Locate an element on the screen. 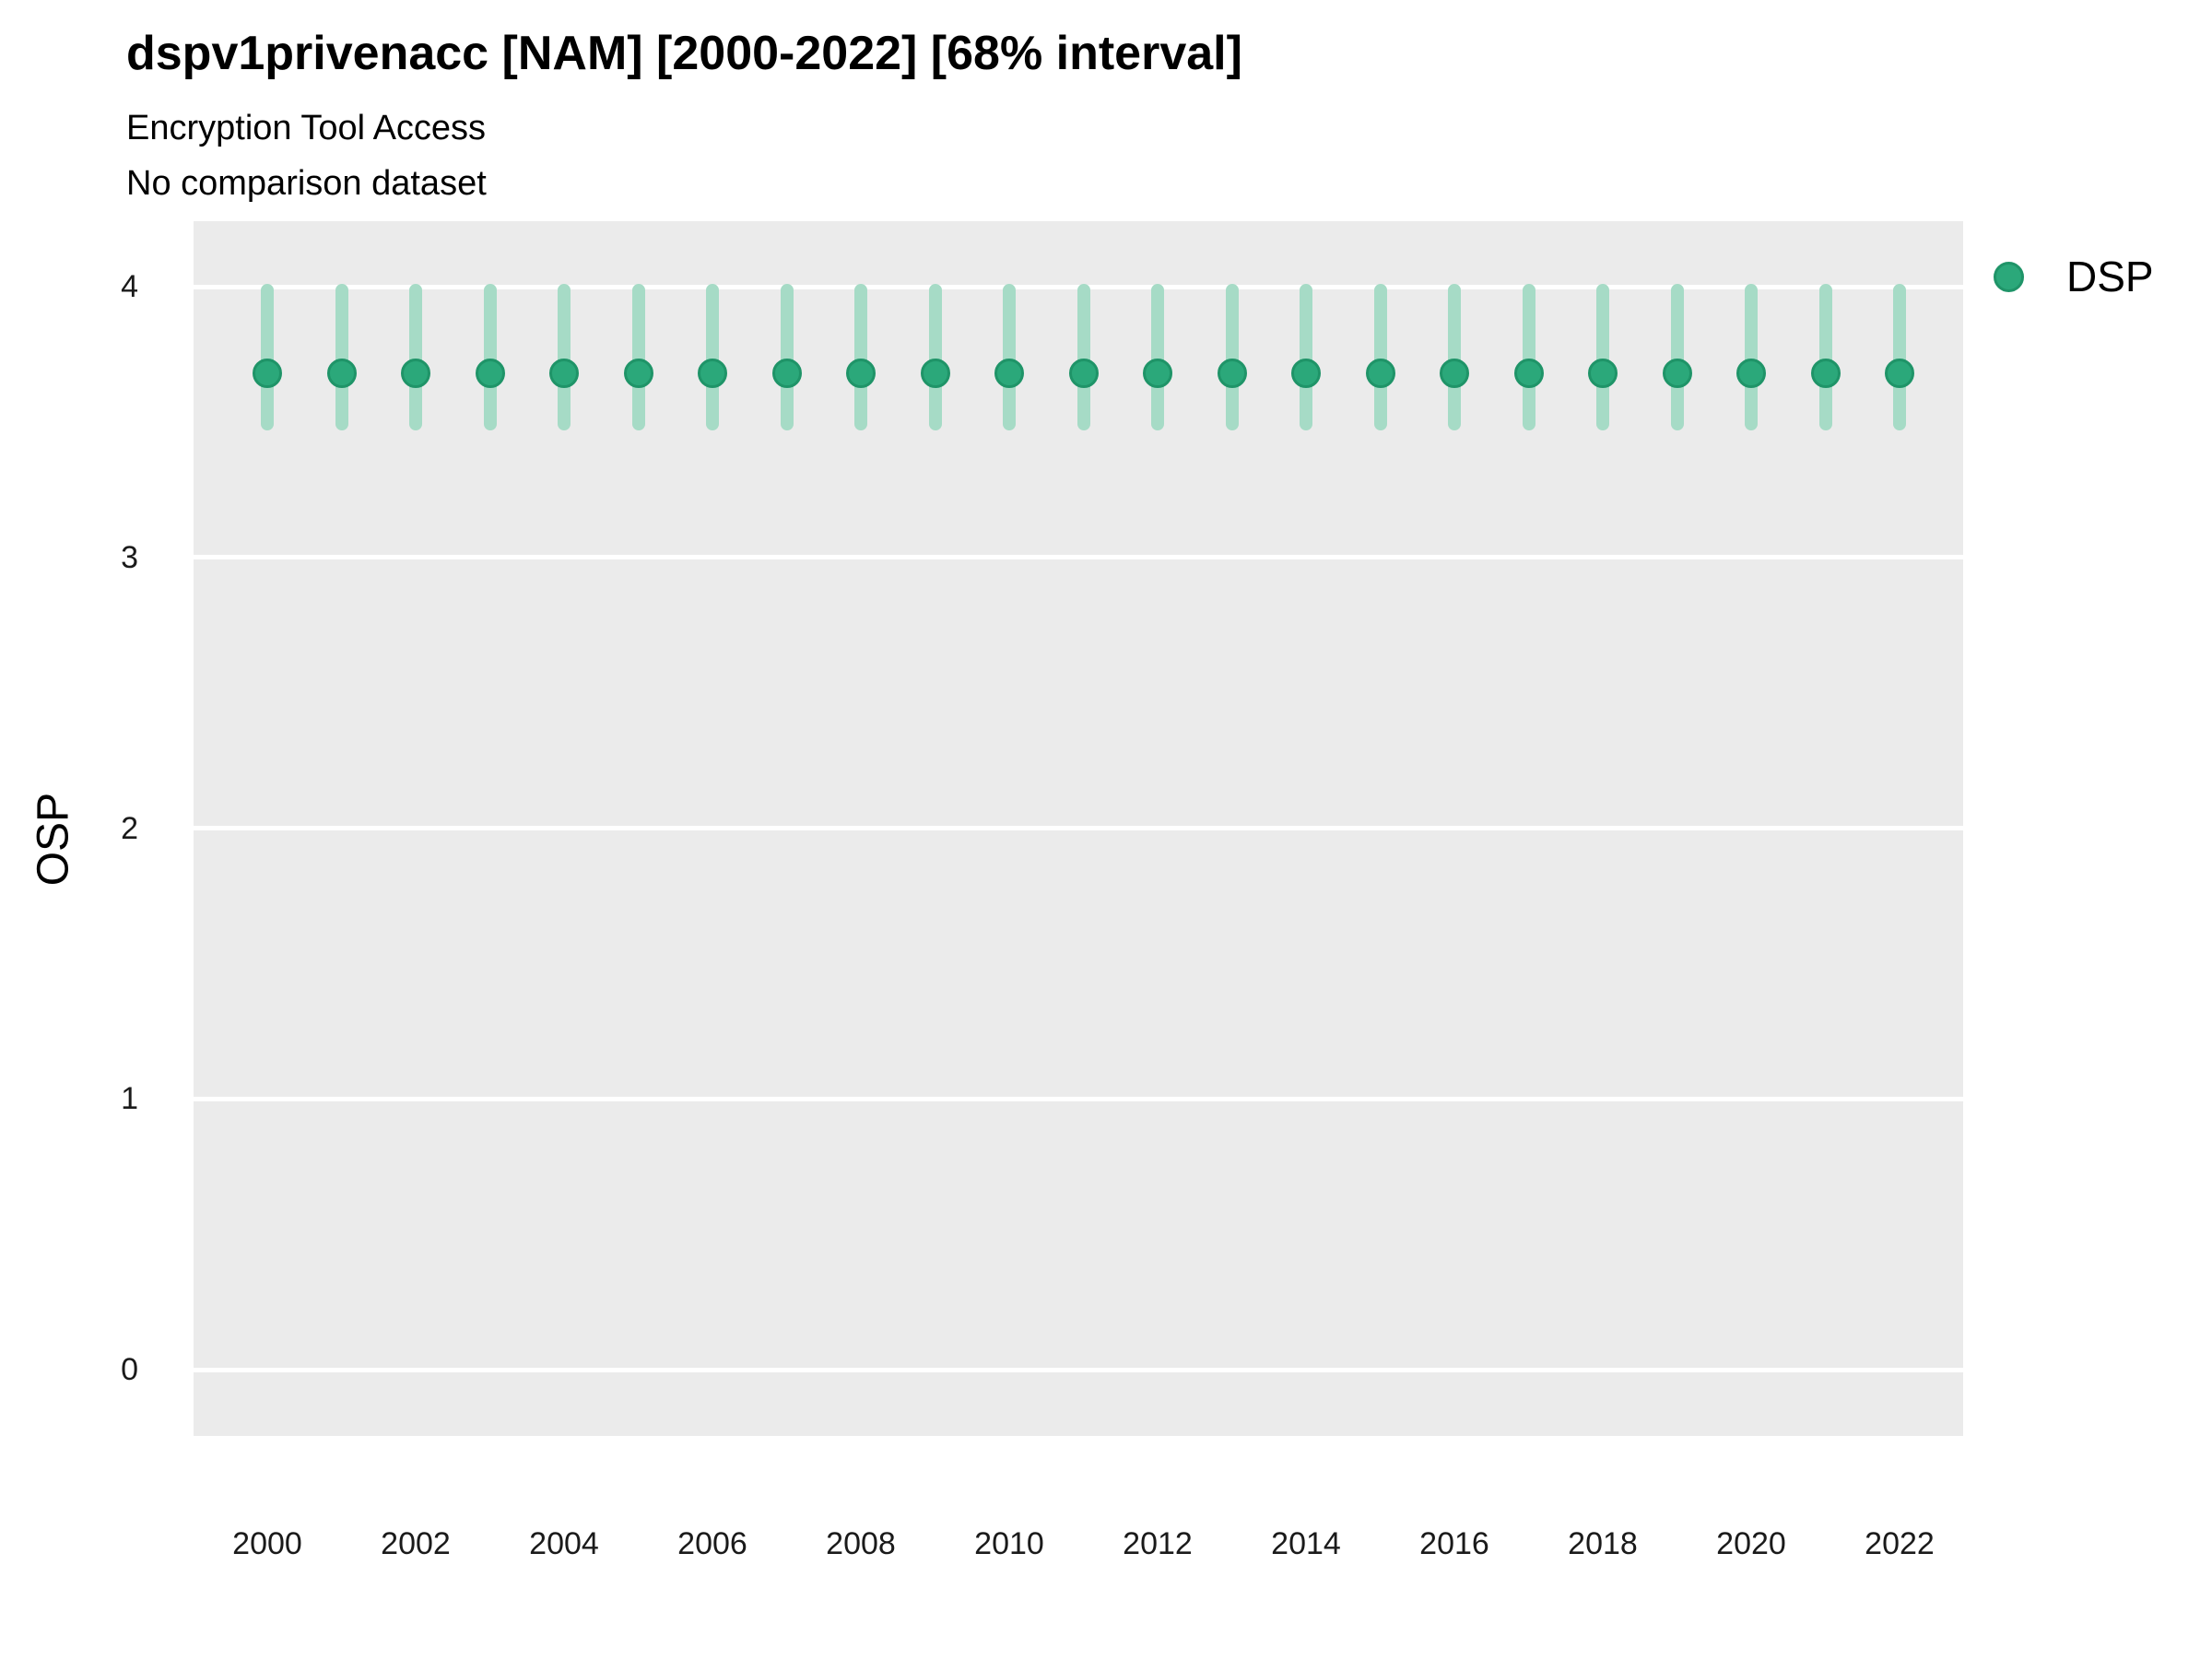 The image size is (2212, 1659). x-tick-label-2006: 2006 is located at coordinates (712, 1543).